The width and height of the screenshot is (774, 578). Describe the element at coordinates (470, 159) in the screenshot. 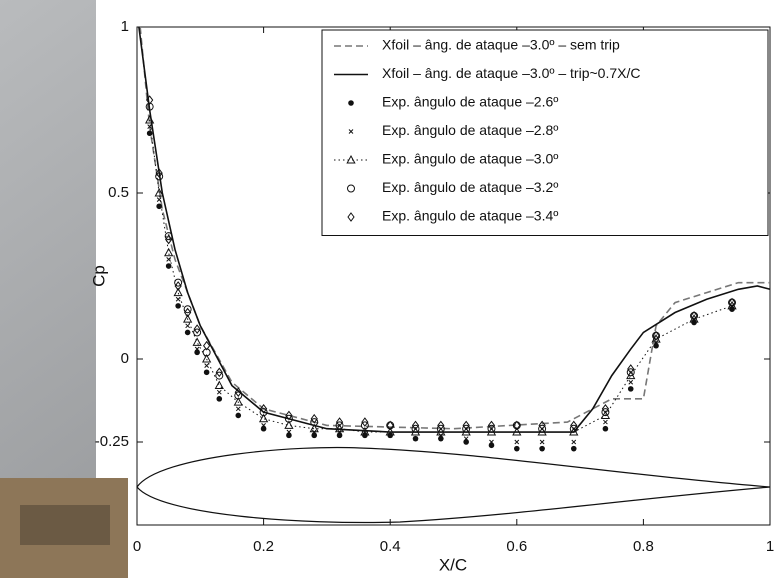

I see `legend-label: Exp. ângulo de ataque –3.0º` at that location.